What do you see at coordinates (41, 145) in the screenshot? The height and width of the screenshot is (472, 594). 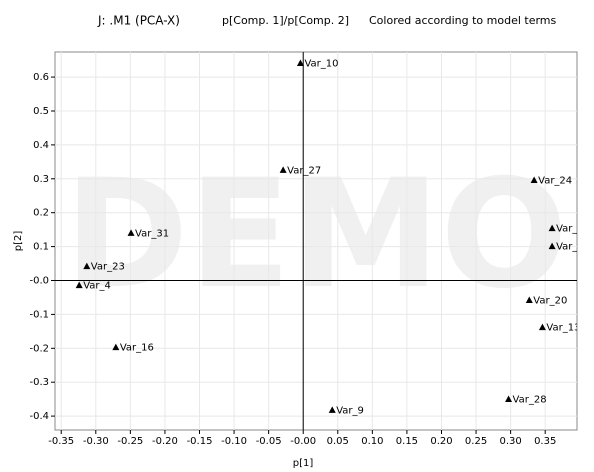 I see `y-tick-label: 0.4` at bounding box center [41, 145].